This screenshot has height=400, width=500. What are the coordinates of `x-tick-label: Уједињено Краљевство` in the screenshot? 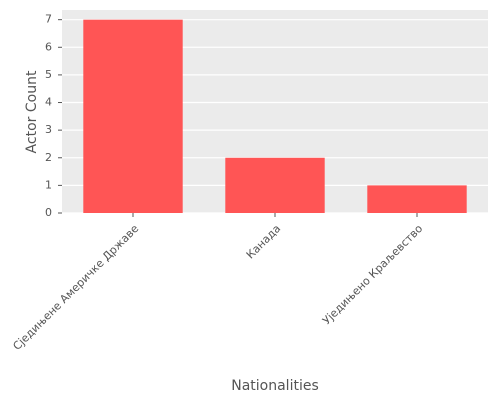 It's located at (372, 274).